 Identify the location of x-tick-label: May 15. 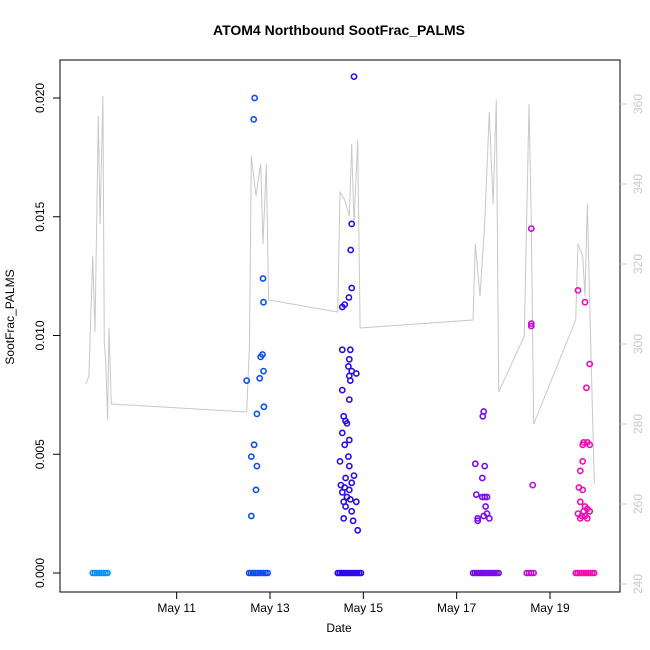
(364, 608).